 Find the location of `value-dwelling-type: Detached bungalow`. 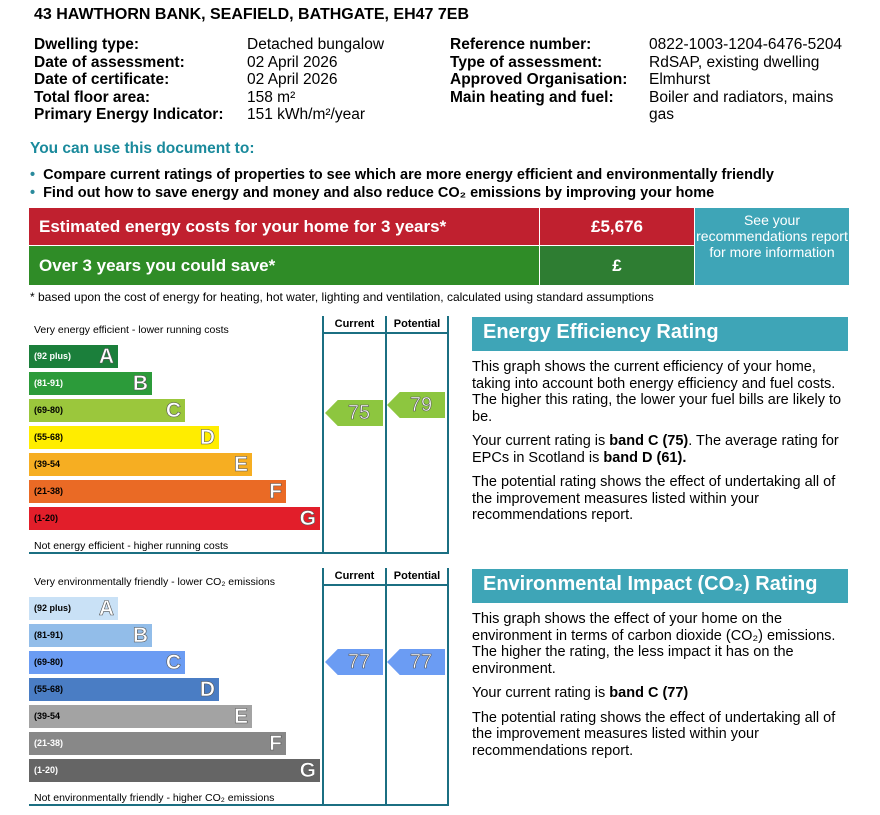

value-dwelling-type: Detached bungalow is located at coordinates (316, 44).